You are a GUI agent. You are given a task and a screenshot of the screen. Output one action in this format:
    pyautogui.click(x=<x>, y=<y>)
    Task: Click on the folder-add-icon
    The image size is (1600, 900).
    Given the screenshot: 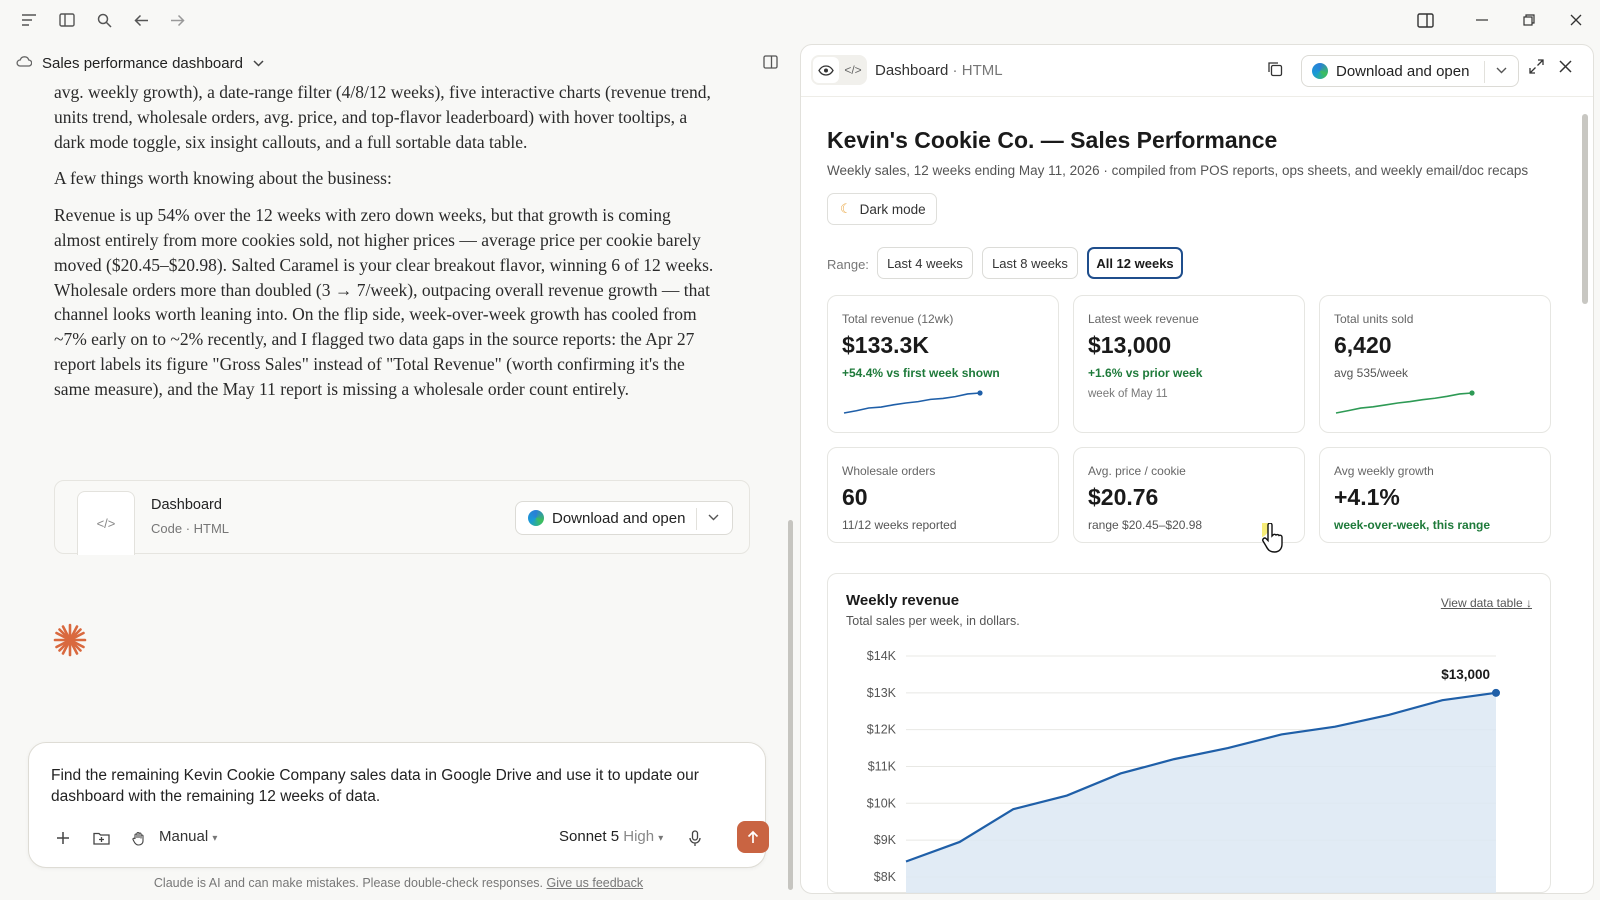 What is the action you would take?
    pyautogui.click(x=101, y=838)
    